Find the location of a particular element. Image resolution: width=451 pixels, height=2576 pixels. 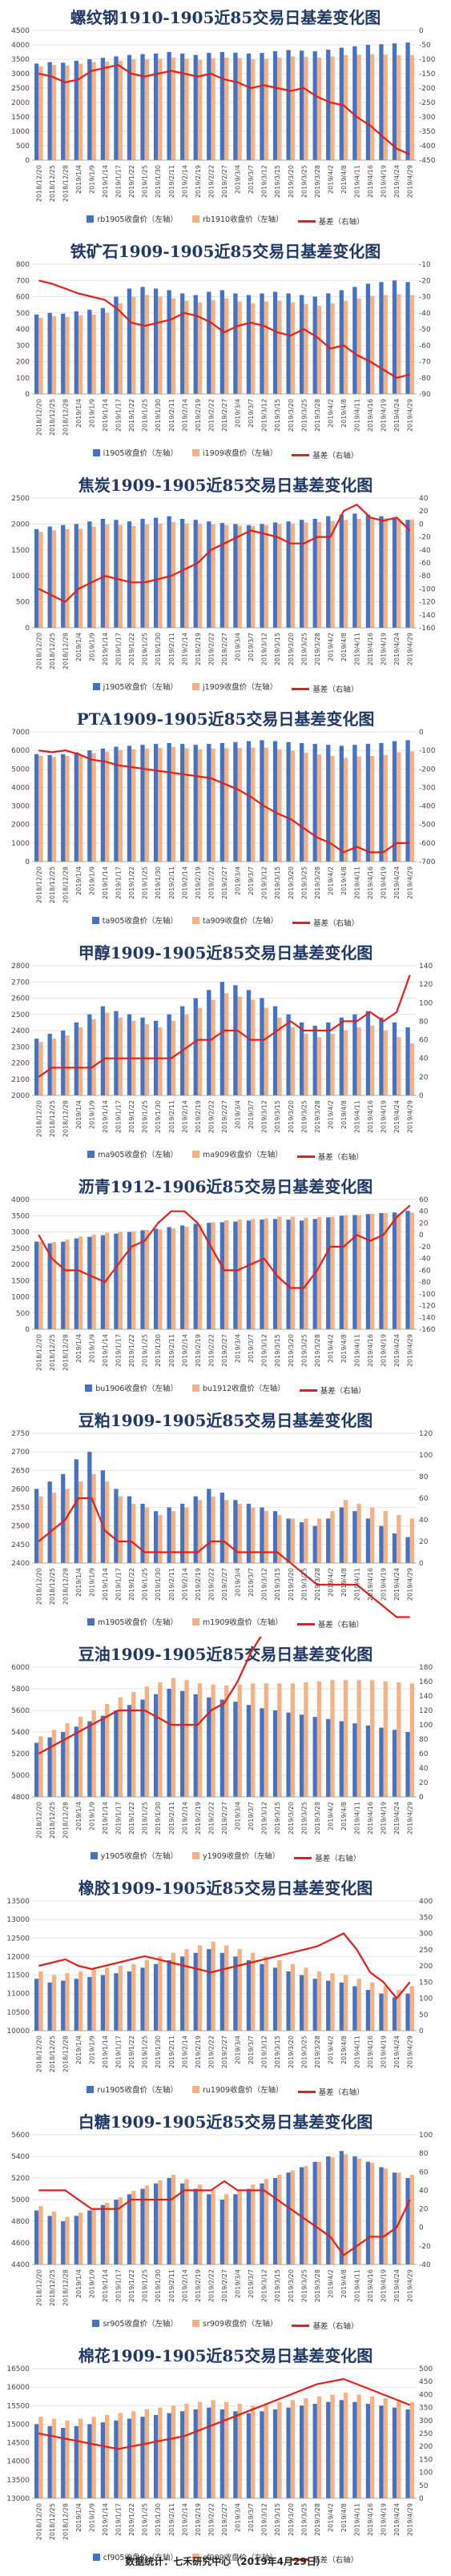

y-tick-label: 2300 is located at coordinates (20, 1047).